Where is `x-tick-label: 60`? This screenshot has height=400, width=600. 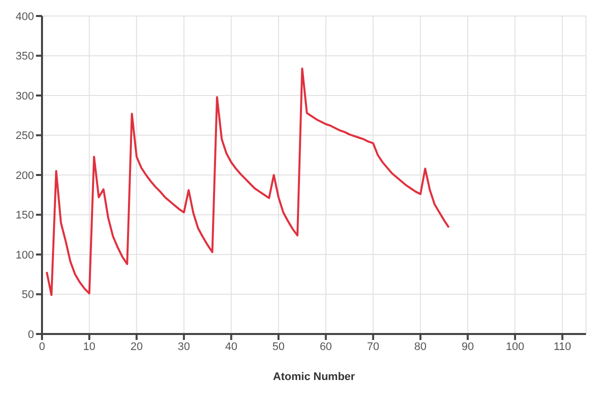
x-tick-label: 60 is located at coordinates (326, 346).